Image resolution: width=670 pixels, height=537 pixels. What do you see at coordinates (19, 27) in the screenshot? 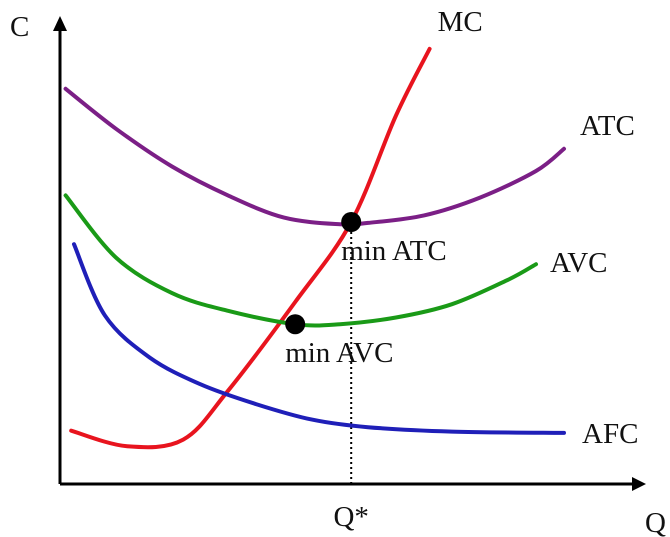
I see `y-axis-label: C` at bounding box center [19, 27].